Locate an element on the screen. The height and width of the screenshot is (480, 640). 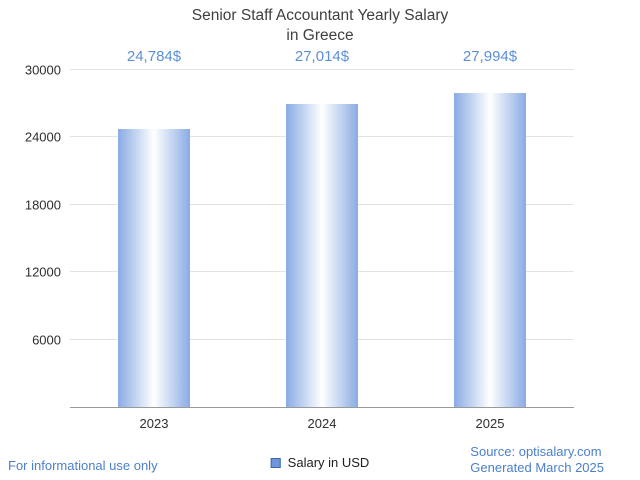
legend-label: Salary in USD is located at coordinates (328, 462).